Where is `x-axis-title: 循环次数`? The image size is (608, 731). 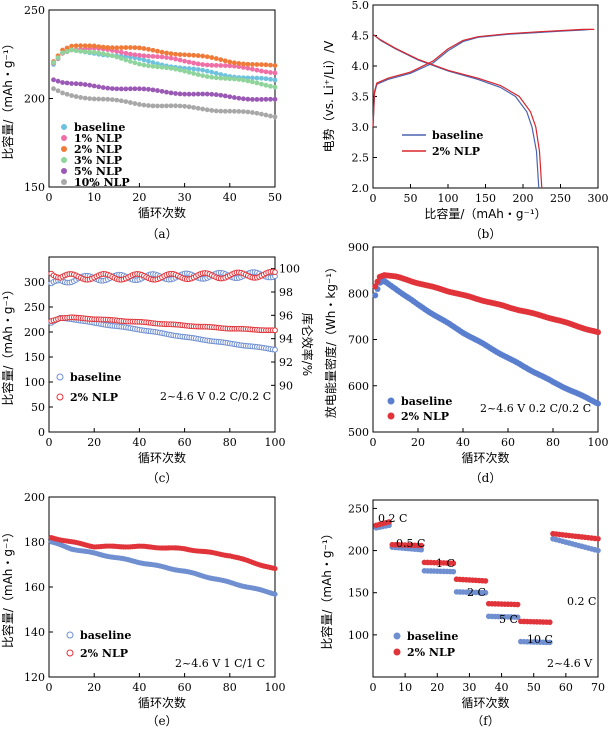
x-axis-title: 循环次数 is located at coordinates (485, 702).